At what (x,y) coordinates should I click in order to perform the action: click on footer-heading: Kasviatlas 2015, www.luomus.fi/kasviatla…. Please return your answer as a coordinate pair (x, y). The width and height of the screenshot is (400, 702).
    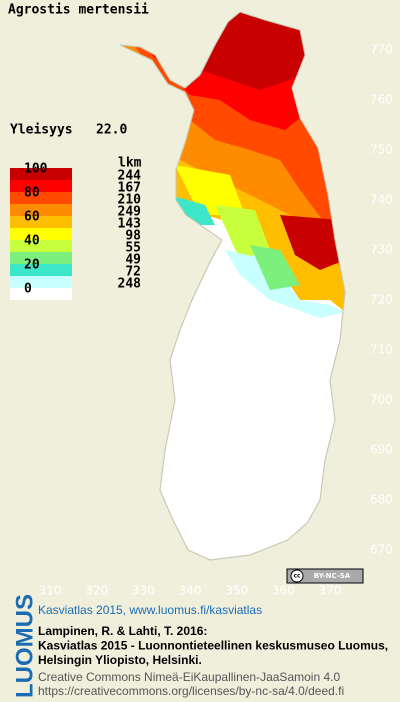
    Looking at the image, I should click on (150, 610).